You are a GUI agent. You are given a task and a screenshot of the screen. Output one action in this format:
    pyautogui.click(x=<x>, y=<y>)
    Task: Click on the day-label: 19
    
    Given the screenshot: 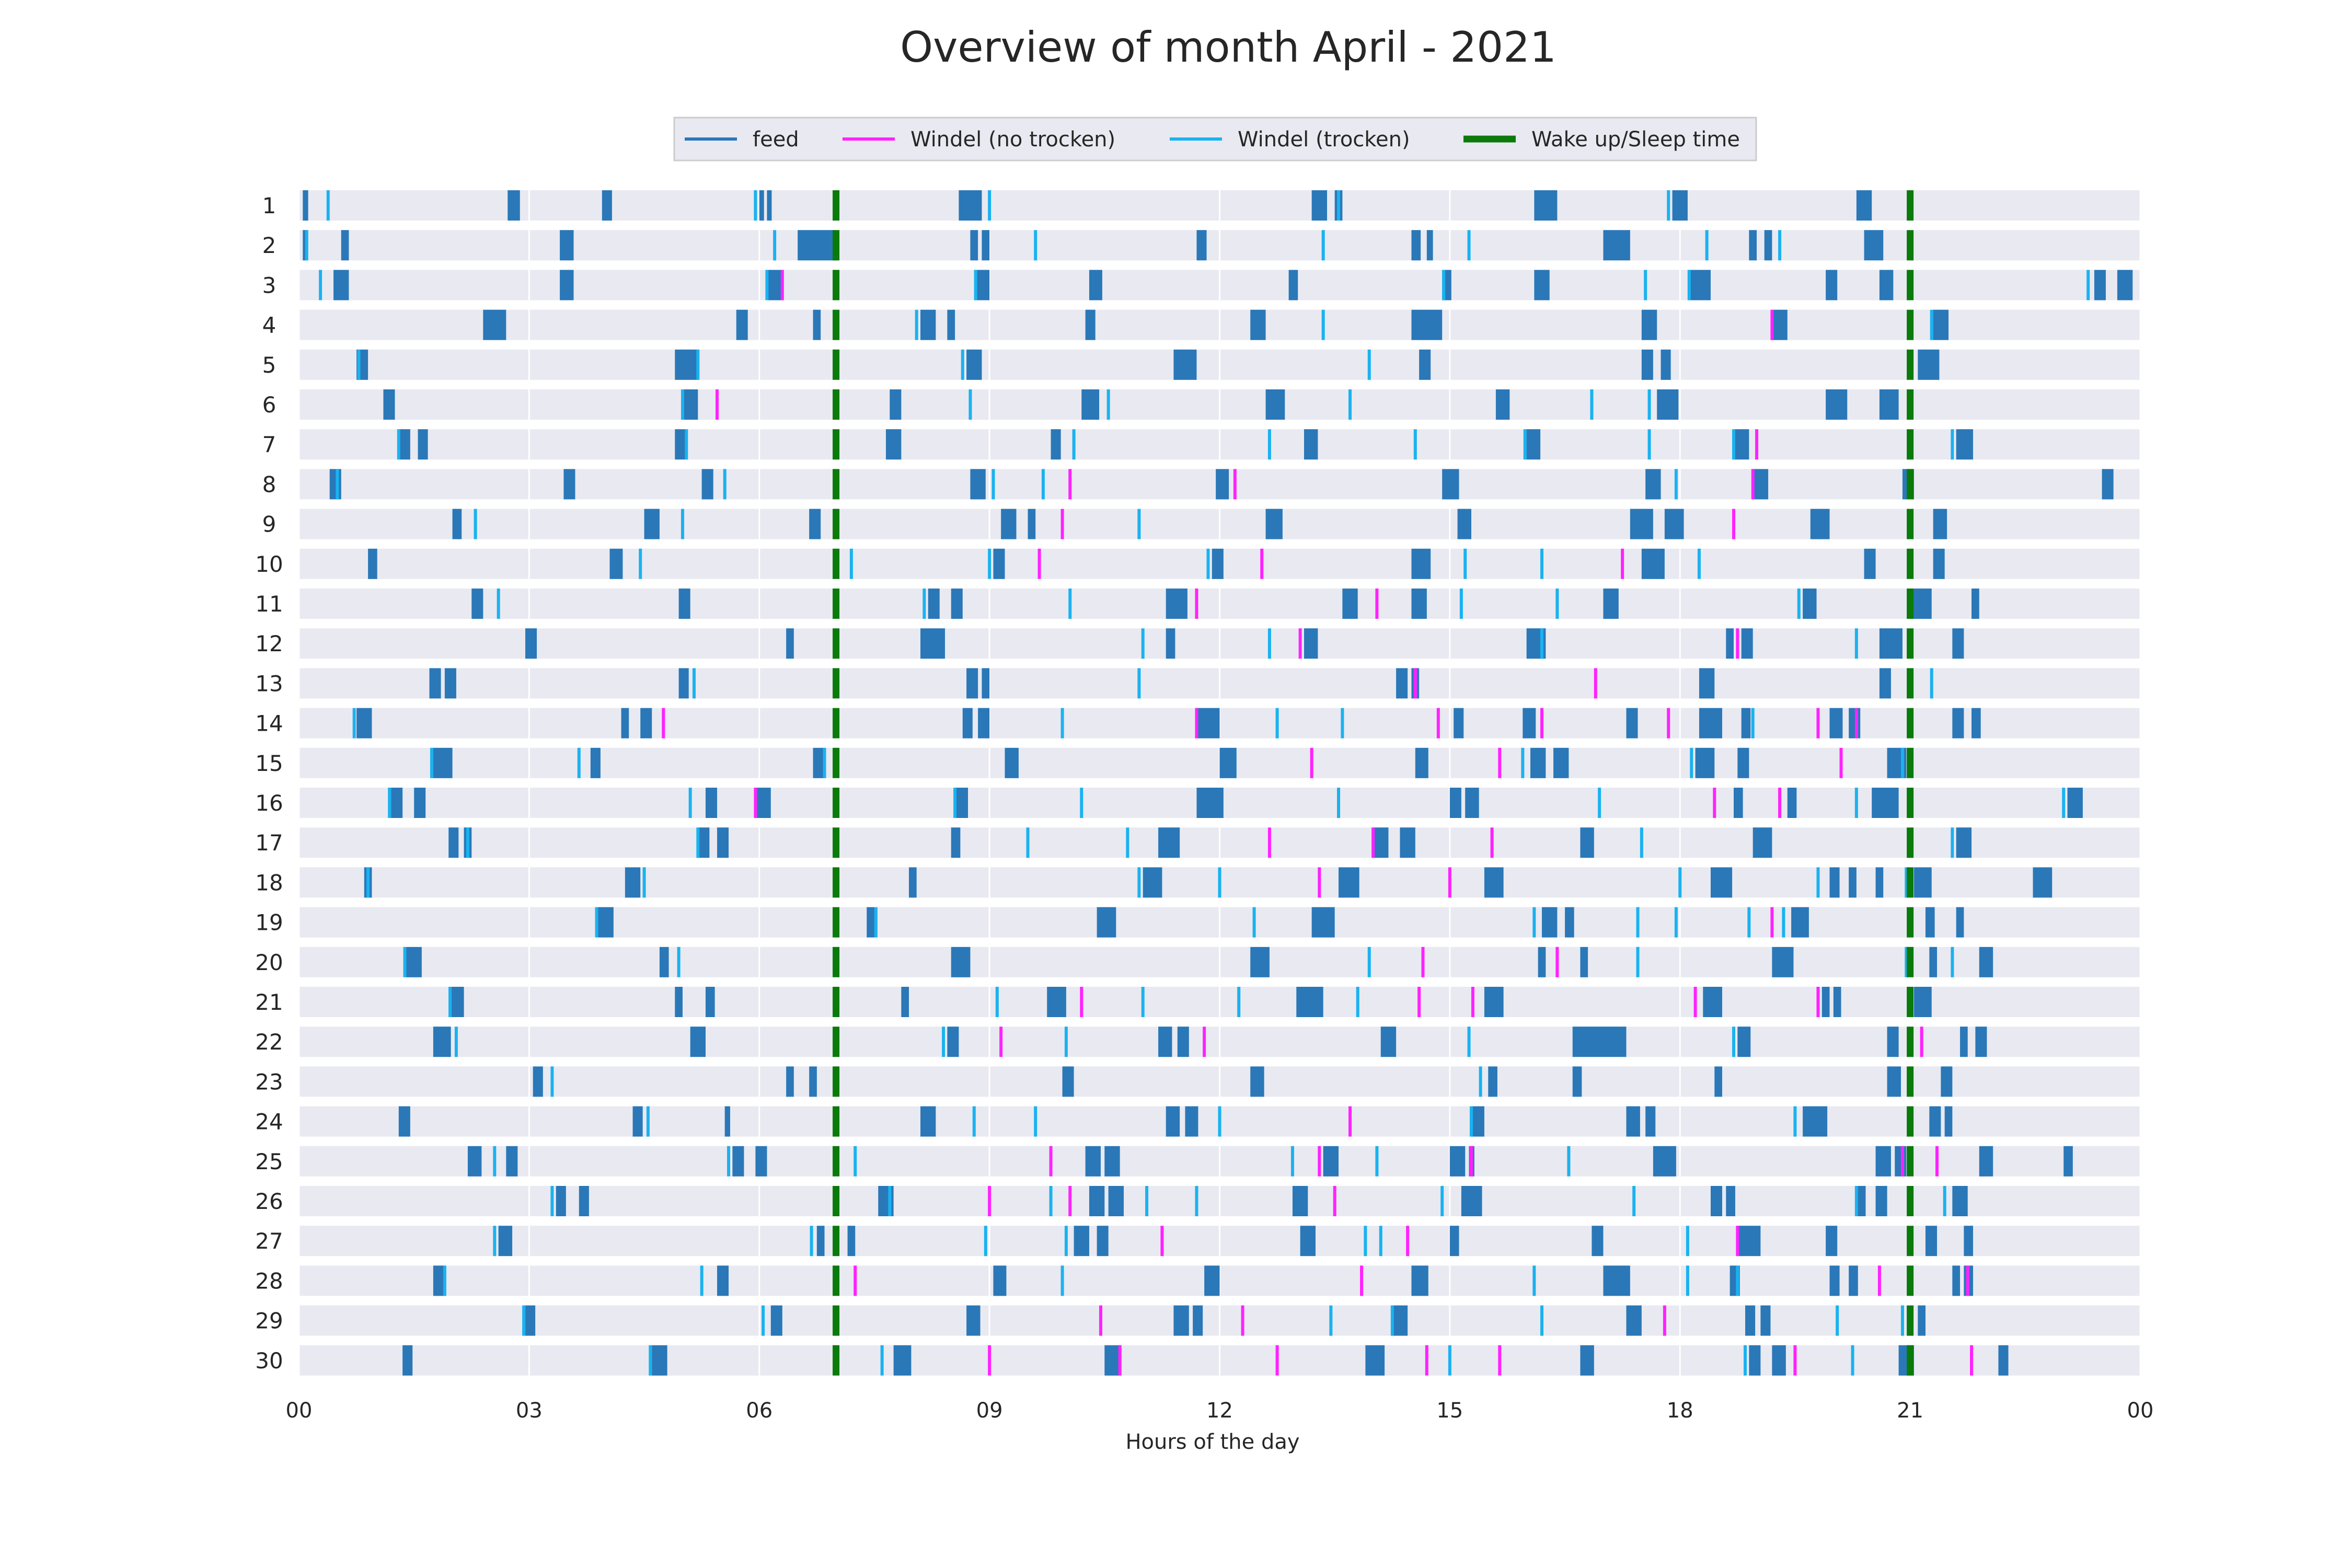 What is the action you would take?
    pyautogui.click(x=269, y=923)
    